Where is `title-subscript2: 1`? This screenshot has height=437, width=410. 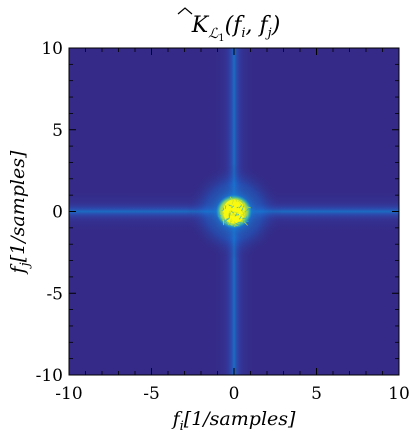
title-subscript2: 1 is located at coordinates (221, 38).